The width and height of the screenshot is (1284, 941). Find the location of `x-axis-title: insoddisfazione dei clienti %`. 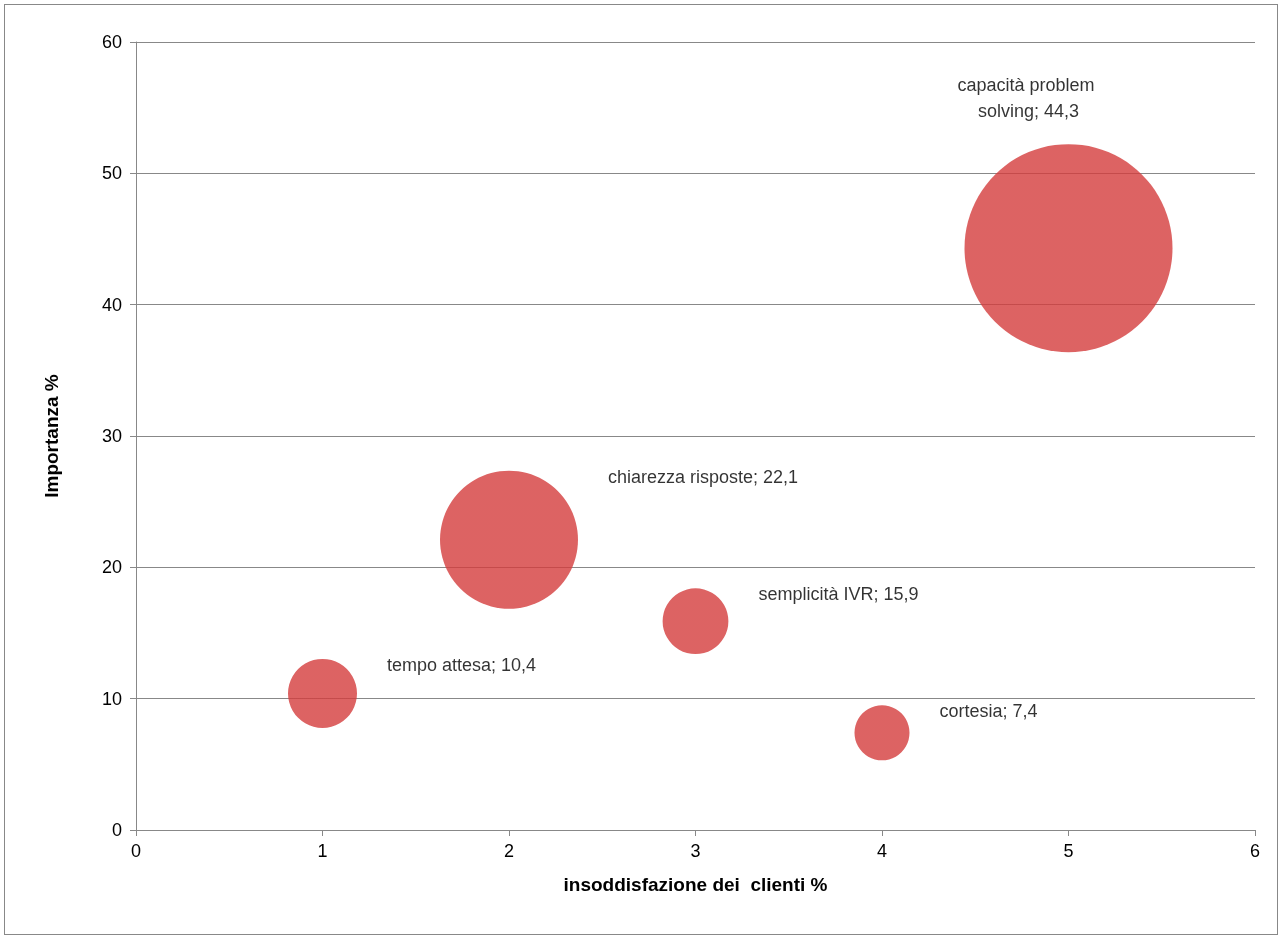

x-axis-title: insoddisfazione dei clienti % is located at coordinates (695, 884).